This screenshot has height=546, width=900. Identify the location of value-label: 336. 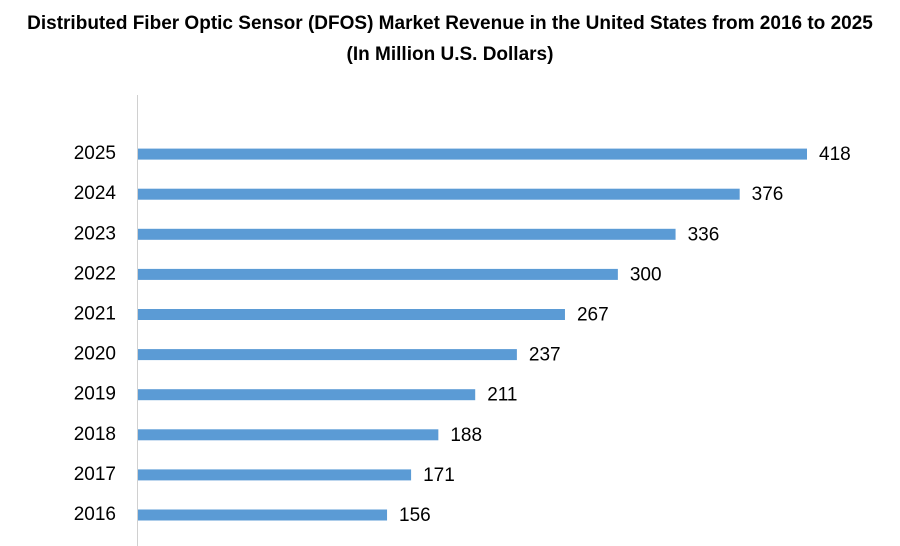
(704, 234).